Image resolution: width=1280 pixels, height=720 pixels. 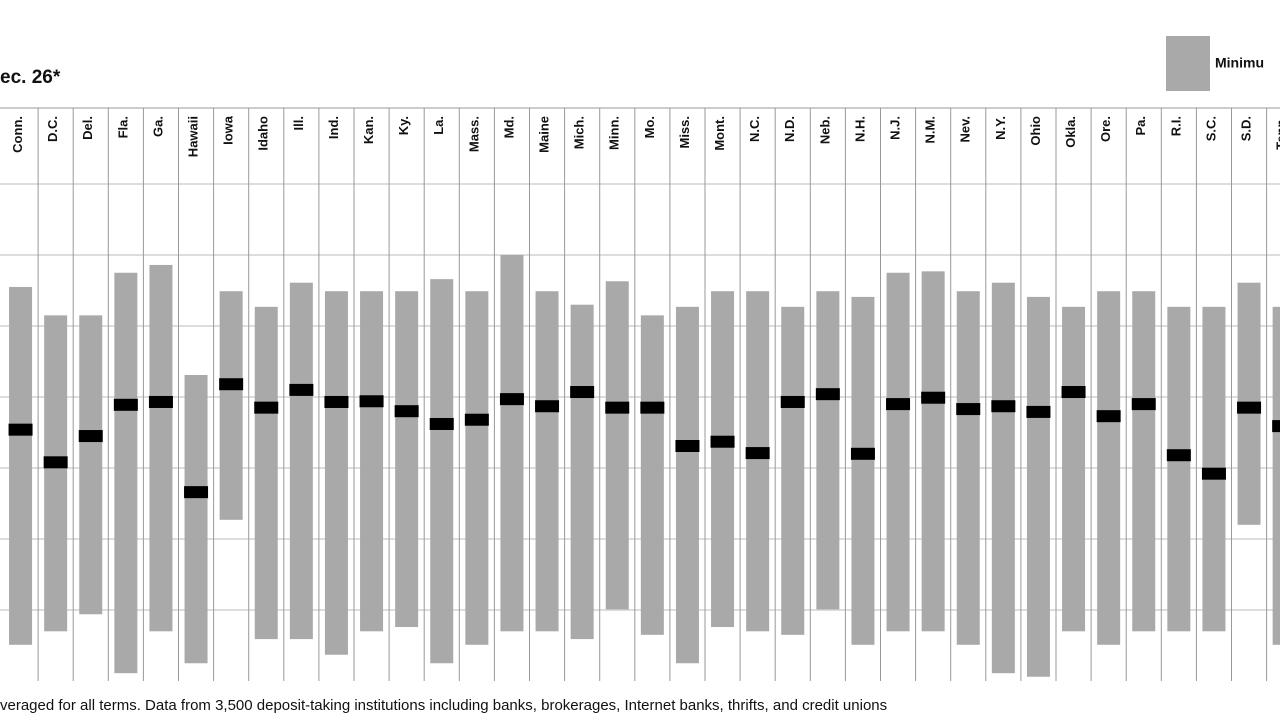 What do you see at coordinates (579, 132) in the screenshot?
I see `column-label: Mich.` at bounding box center [579, 132].